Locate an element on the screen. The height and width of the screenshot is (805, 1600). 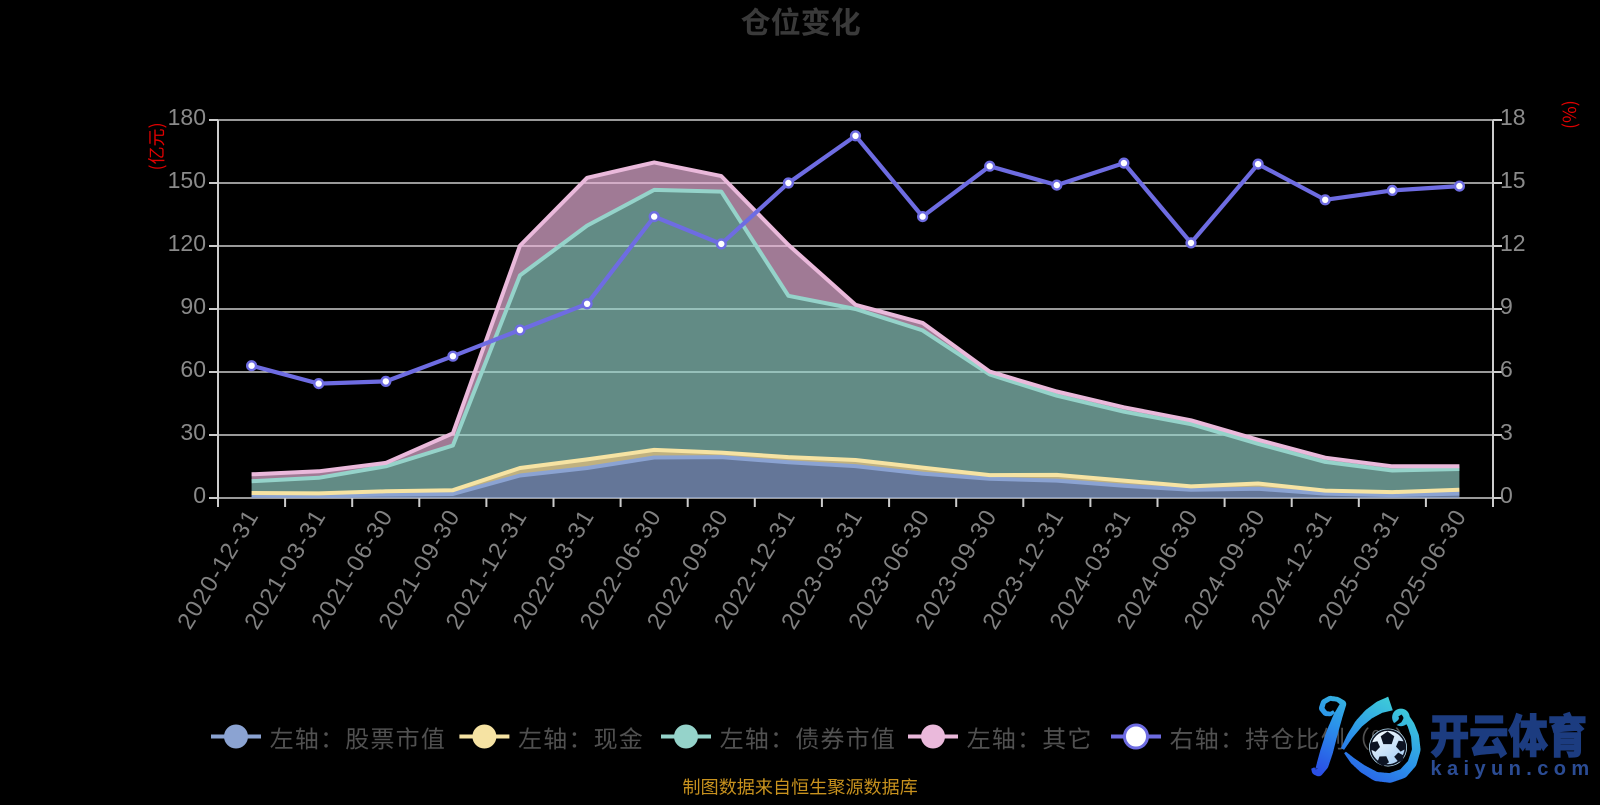
svg-text: 6 is located at coordinates (1506, 369).